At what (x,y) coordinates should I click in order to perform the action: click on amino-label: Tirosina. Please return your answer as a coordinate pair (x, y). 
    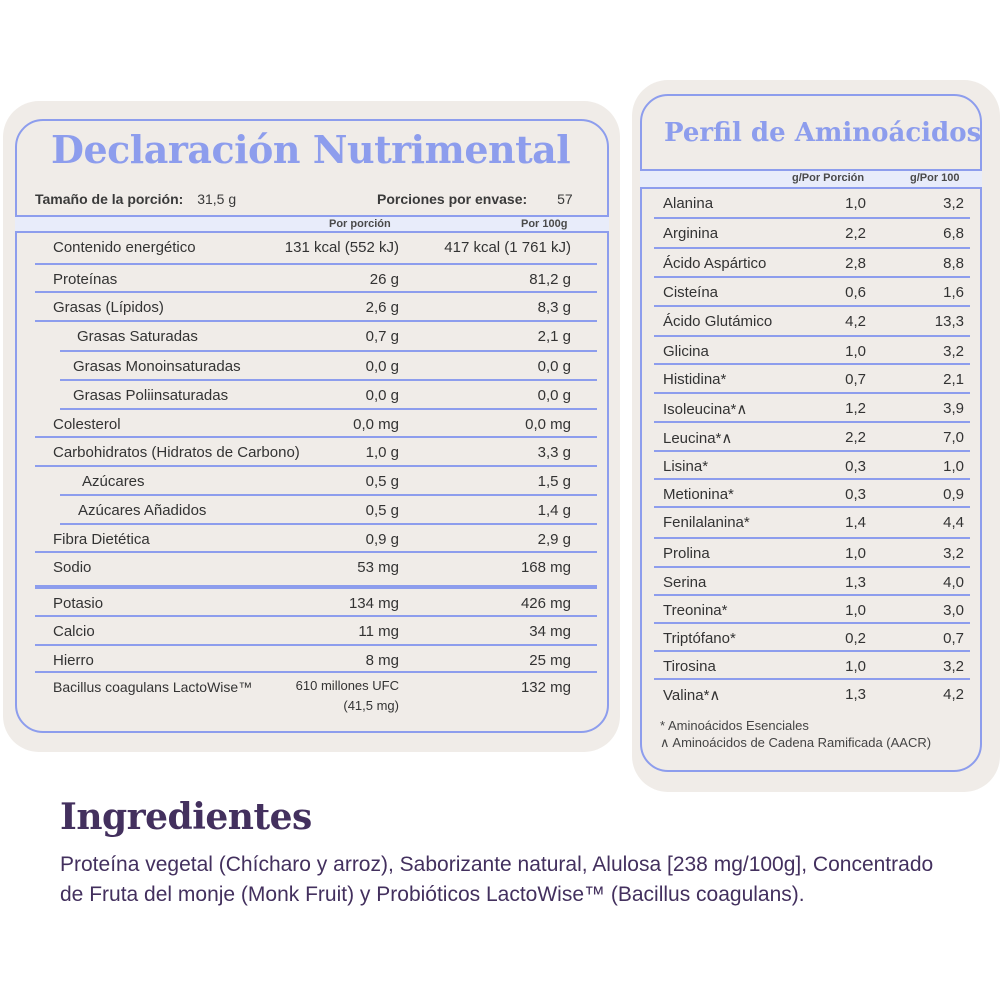
    Looking at the image, I should click on (689, 666).